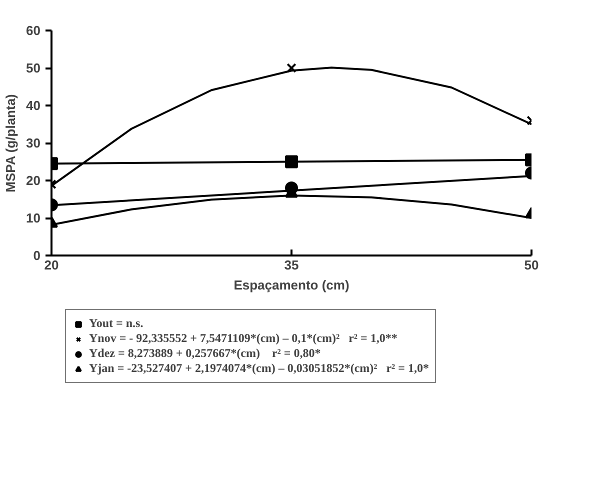  What do you see at coordinates (531, 265) in the screenshot?
I see `x-tick-label: 50` at bounding box center [531, 265].